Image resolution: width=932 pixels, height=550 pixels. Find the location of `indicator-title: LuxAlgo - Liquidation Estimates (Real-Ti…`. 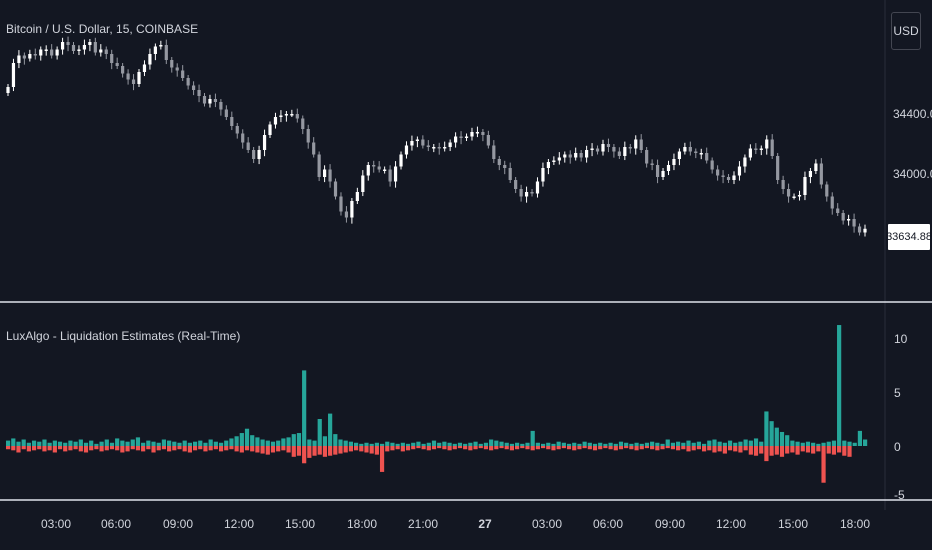

indicator-title: LuxAlgo - Liquidation Estimates (Real-Ti… is located at coordinates (123, 336).